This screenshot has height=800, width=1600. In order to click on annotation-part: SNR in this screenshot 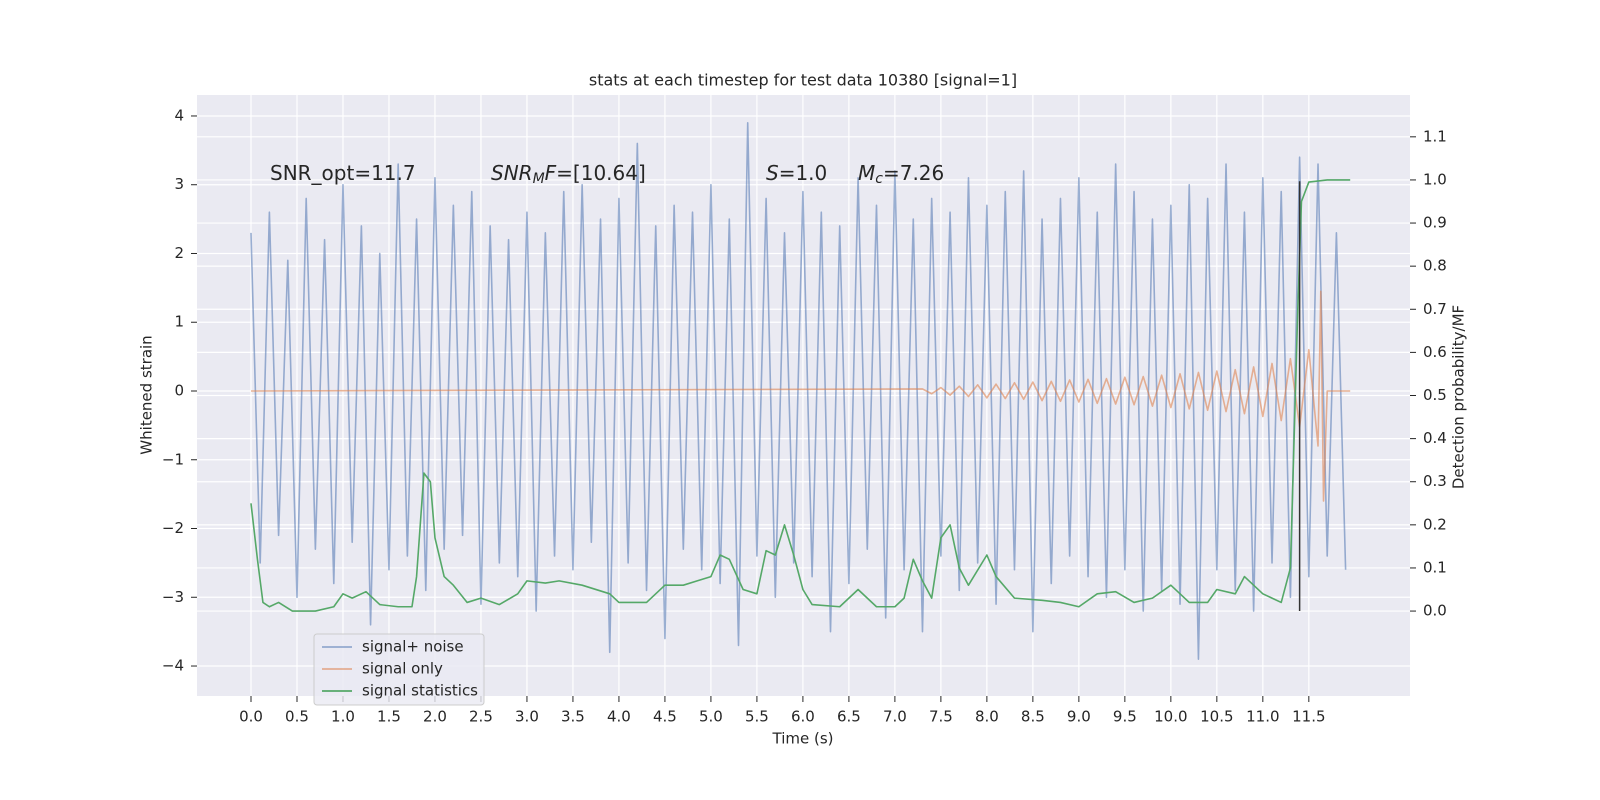, I will do `click(512, 173)`.